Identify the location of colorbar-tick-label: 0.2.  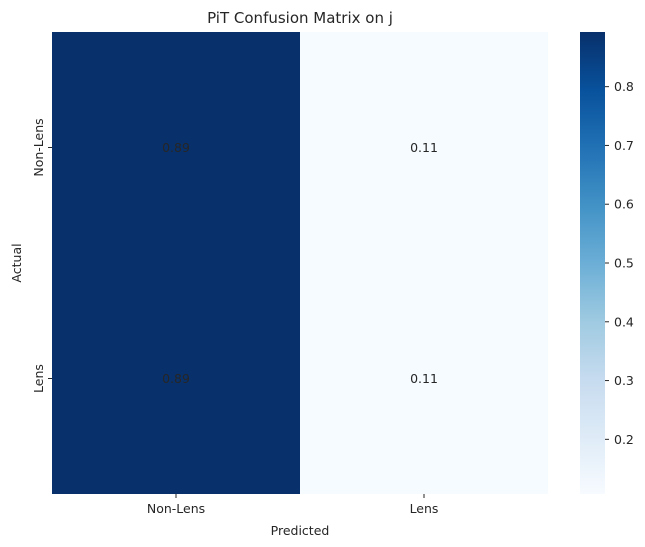
(624, 439).